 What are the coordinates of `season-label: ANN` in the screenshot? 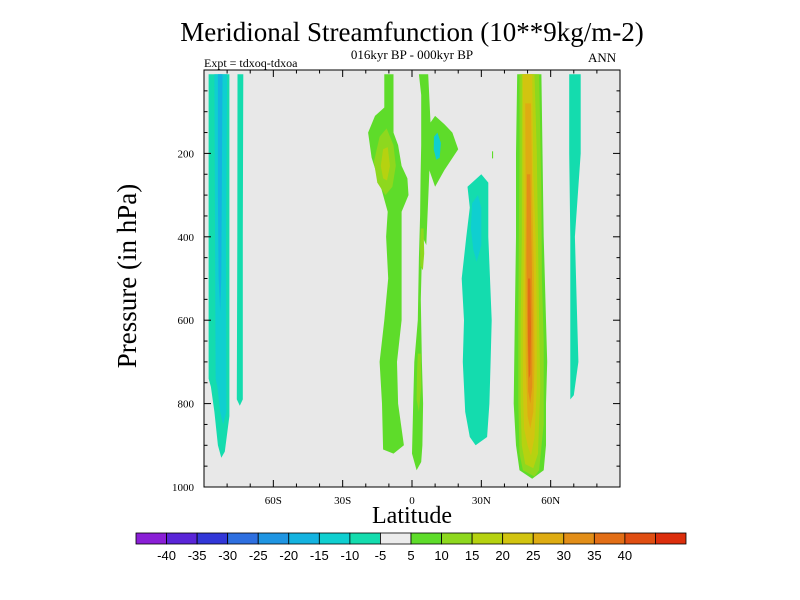 It's located at (602, 57).